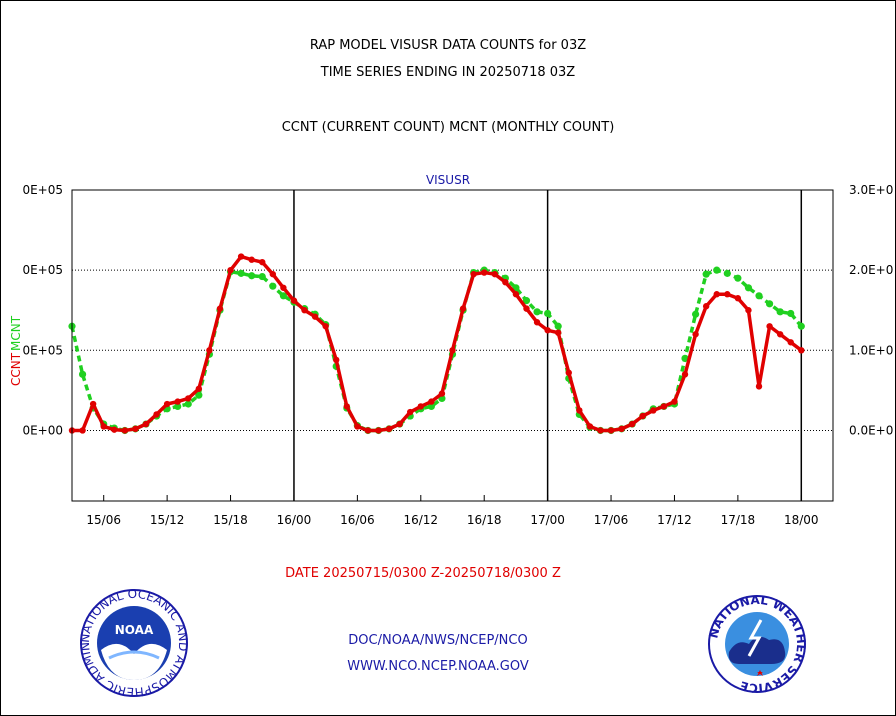  What do you see at coordinates (611, 520) in the screenshot?
I see `x-tick-label: 17/06` at bounding box center [611, 520].